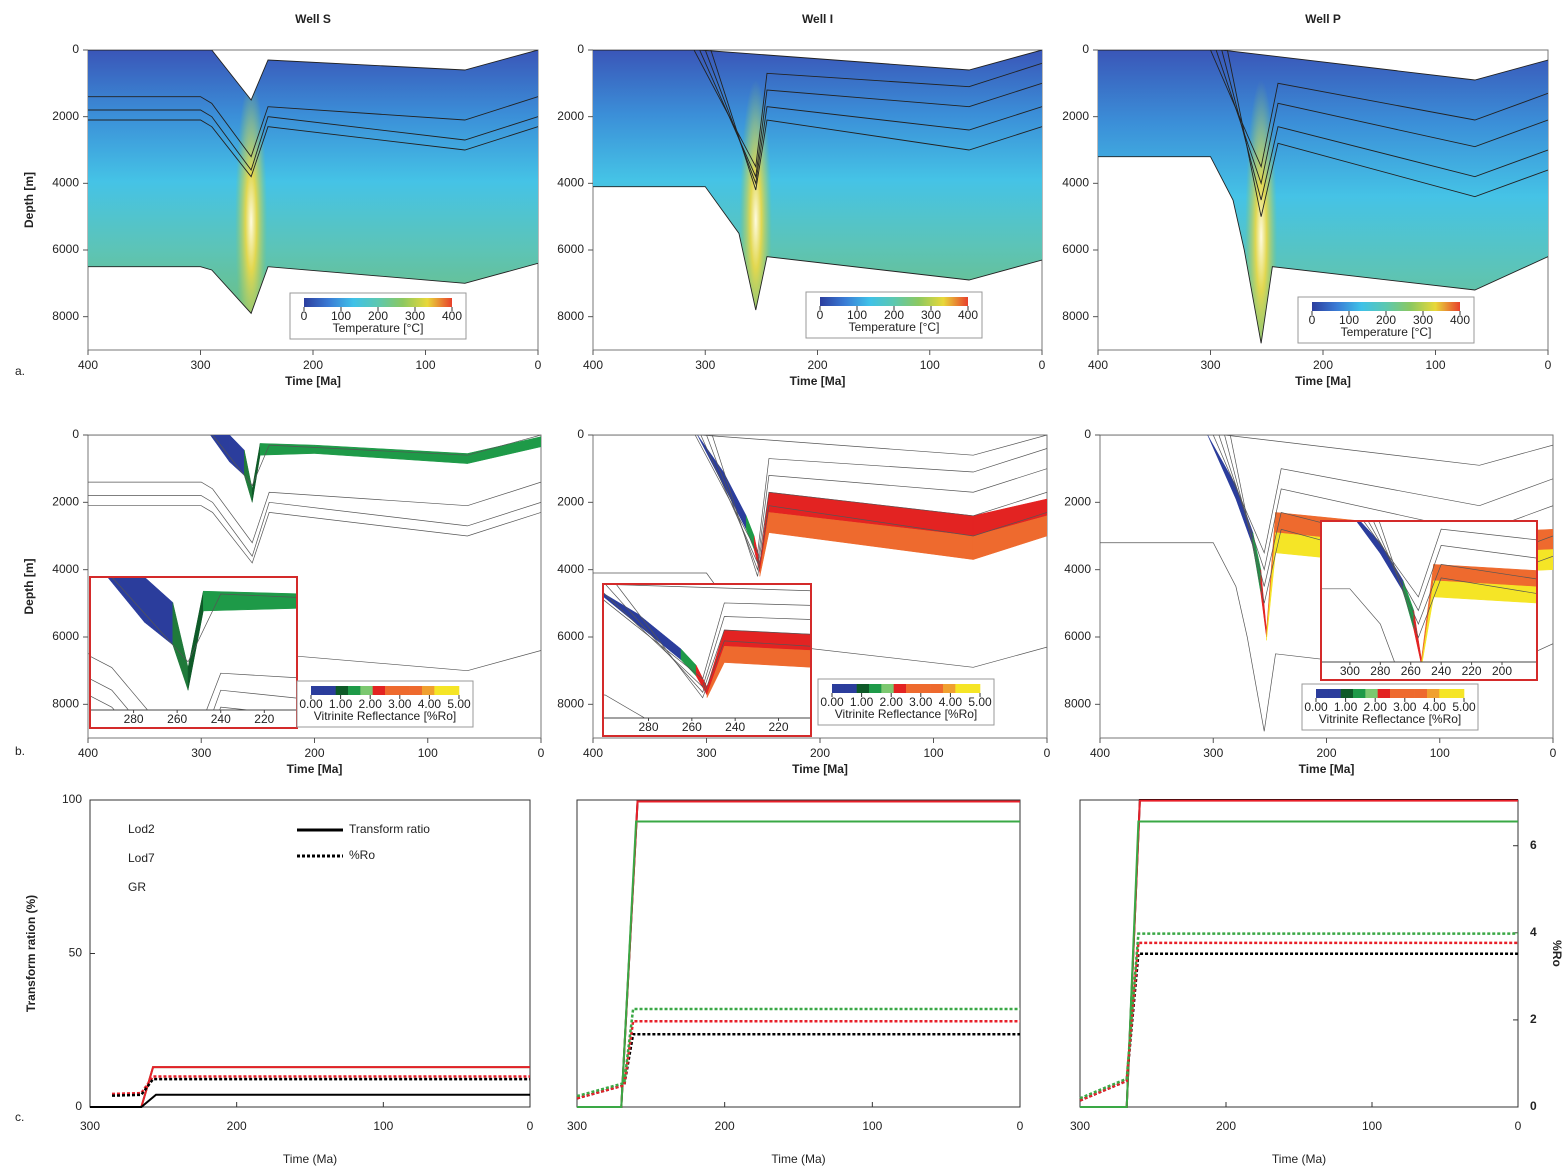 This screenshot has width=1563, height=1173. I want to click on y2-axis-label: %Ro, so click(1556, 953).